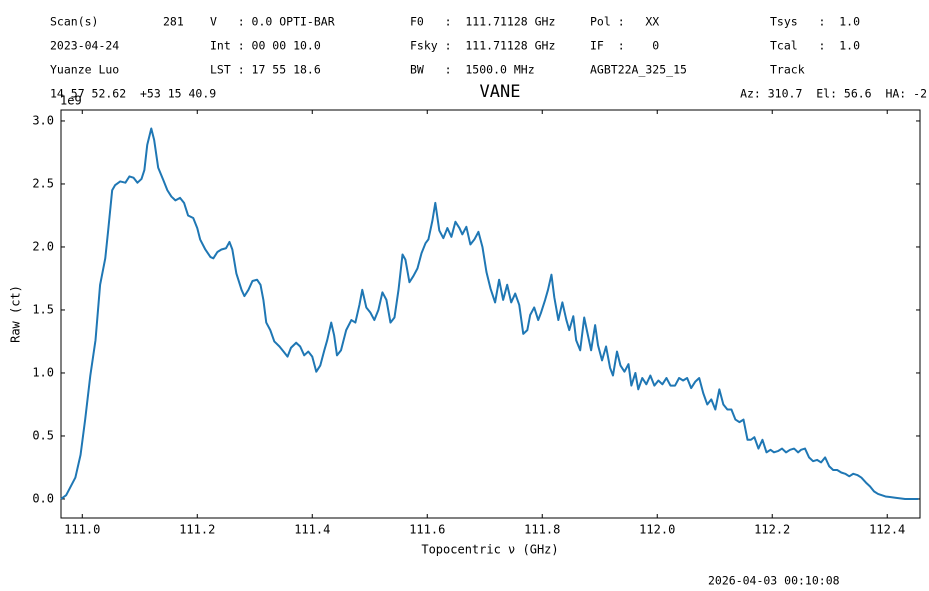  I want to click on header-text: AGBT22A_325_15, so click(638, 70).